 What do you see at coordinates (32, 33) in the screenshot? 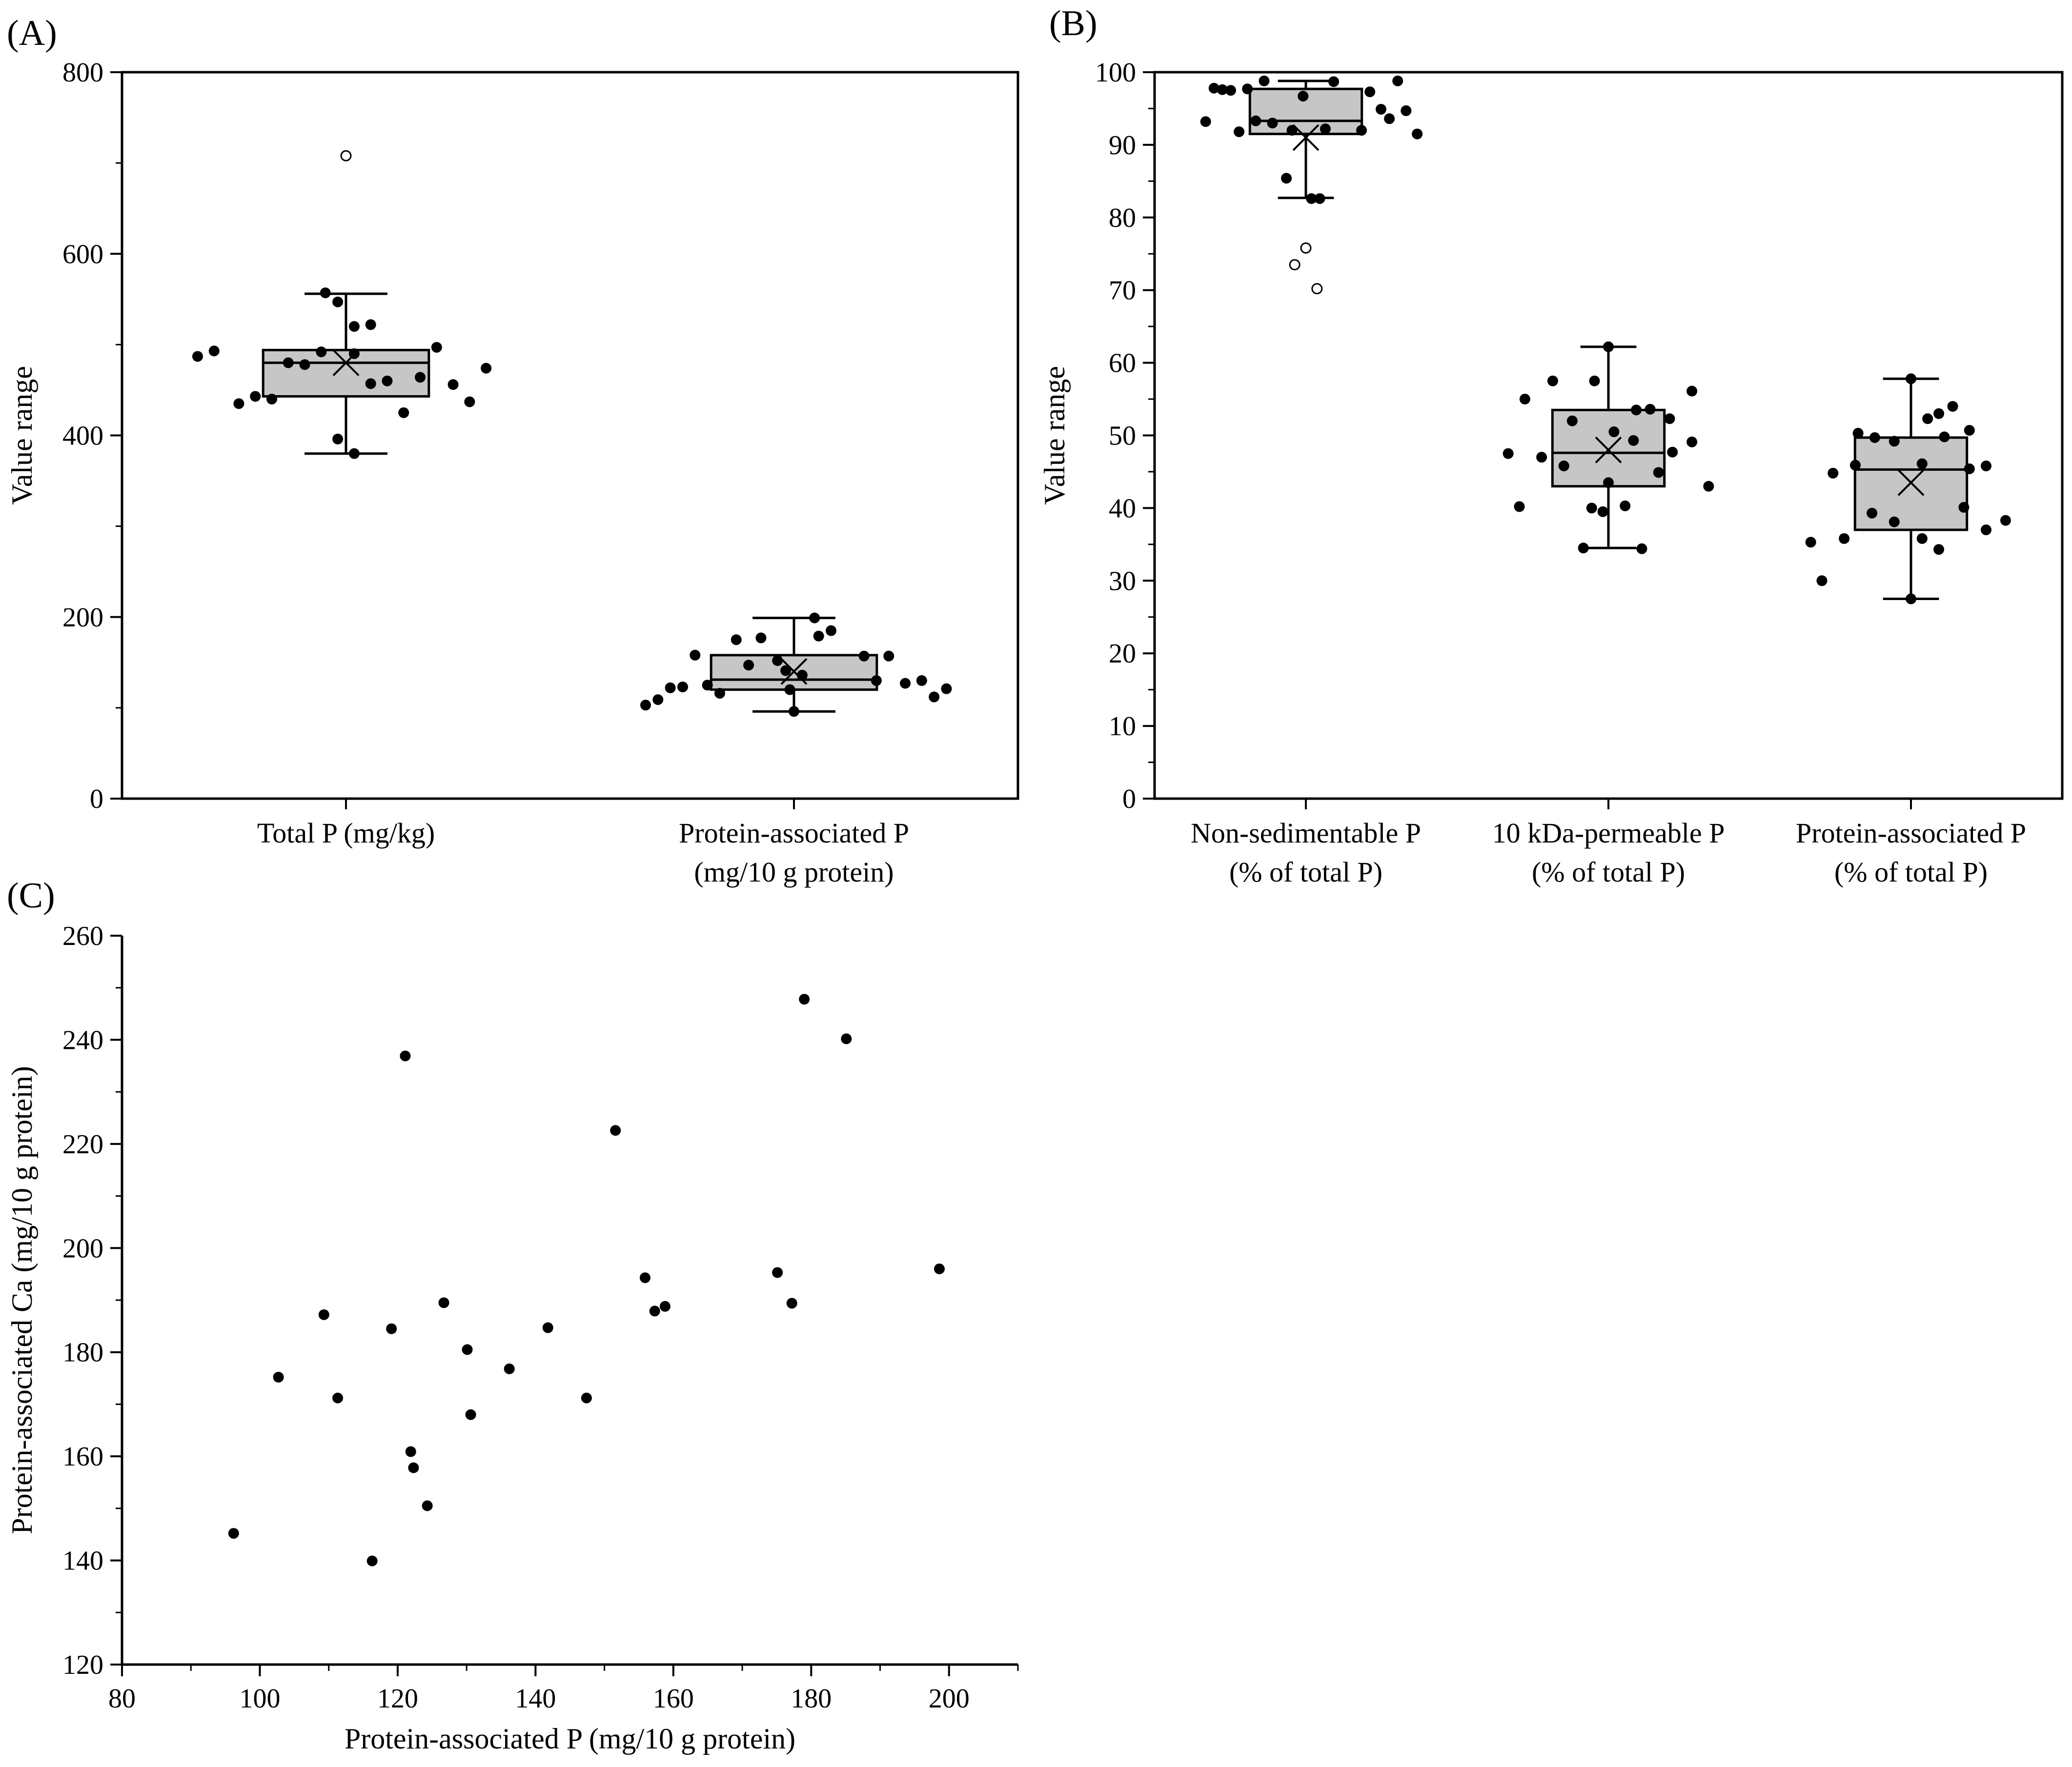
I see `panel-label: (A)` at bounding box center [32, 33].